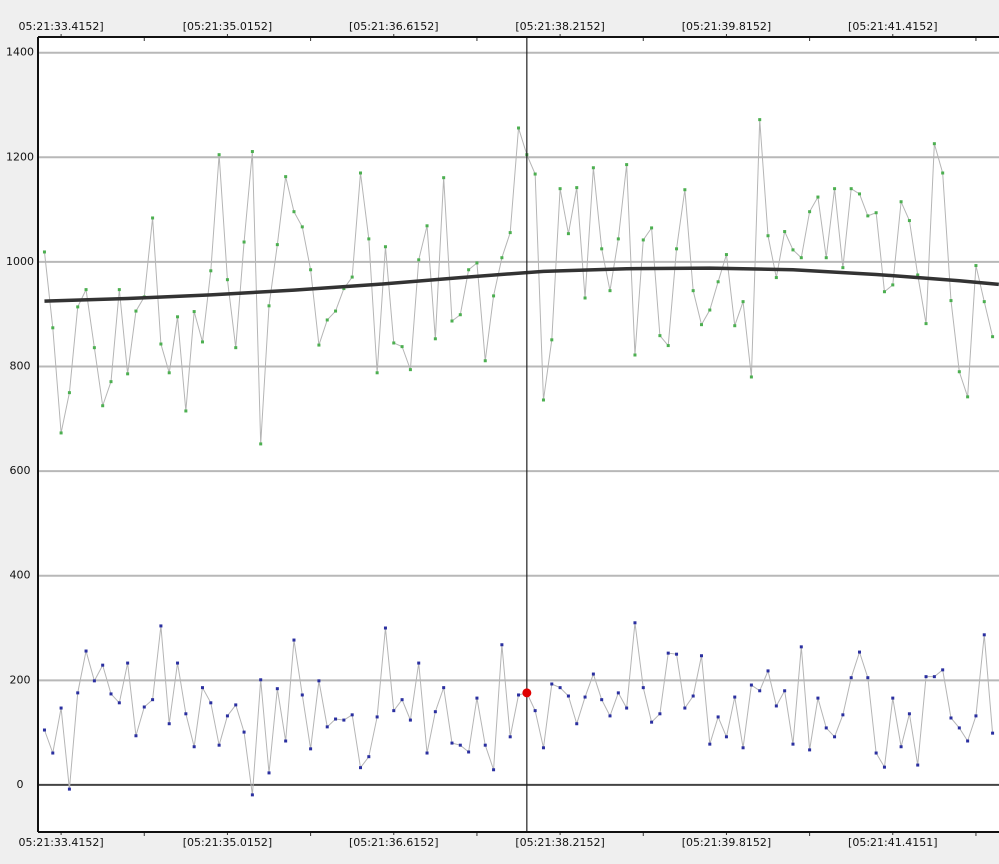  What do you see at coordinates (20, 156) in the screenshot?
I see `y-tick-label: 1200` at bounding box center [20, 156].